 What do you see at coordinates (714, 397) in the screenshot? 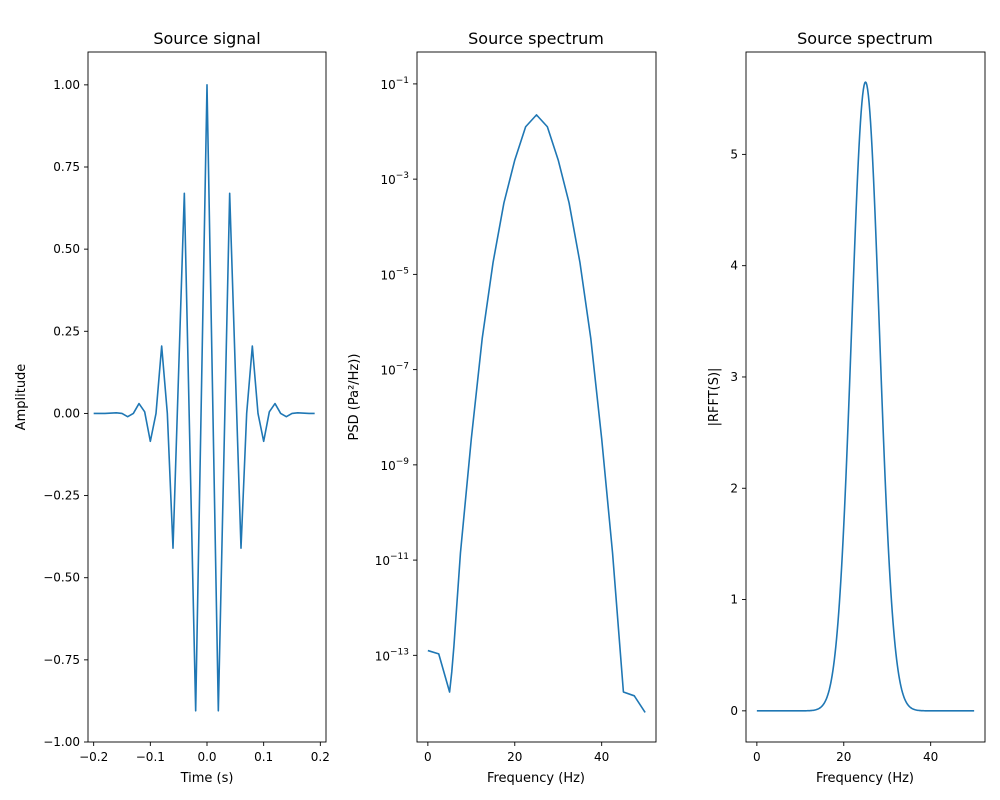
I see `y-axis-label: |RFFT(S)|` at bounding box center [714, 397].